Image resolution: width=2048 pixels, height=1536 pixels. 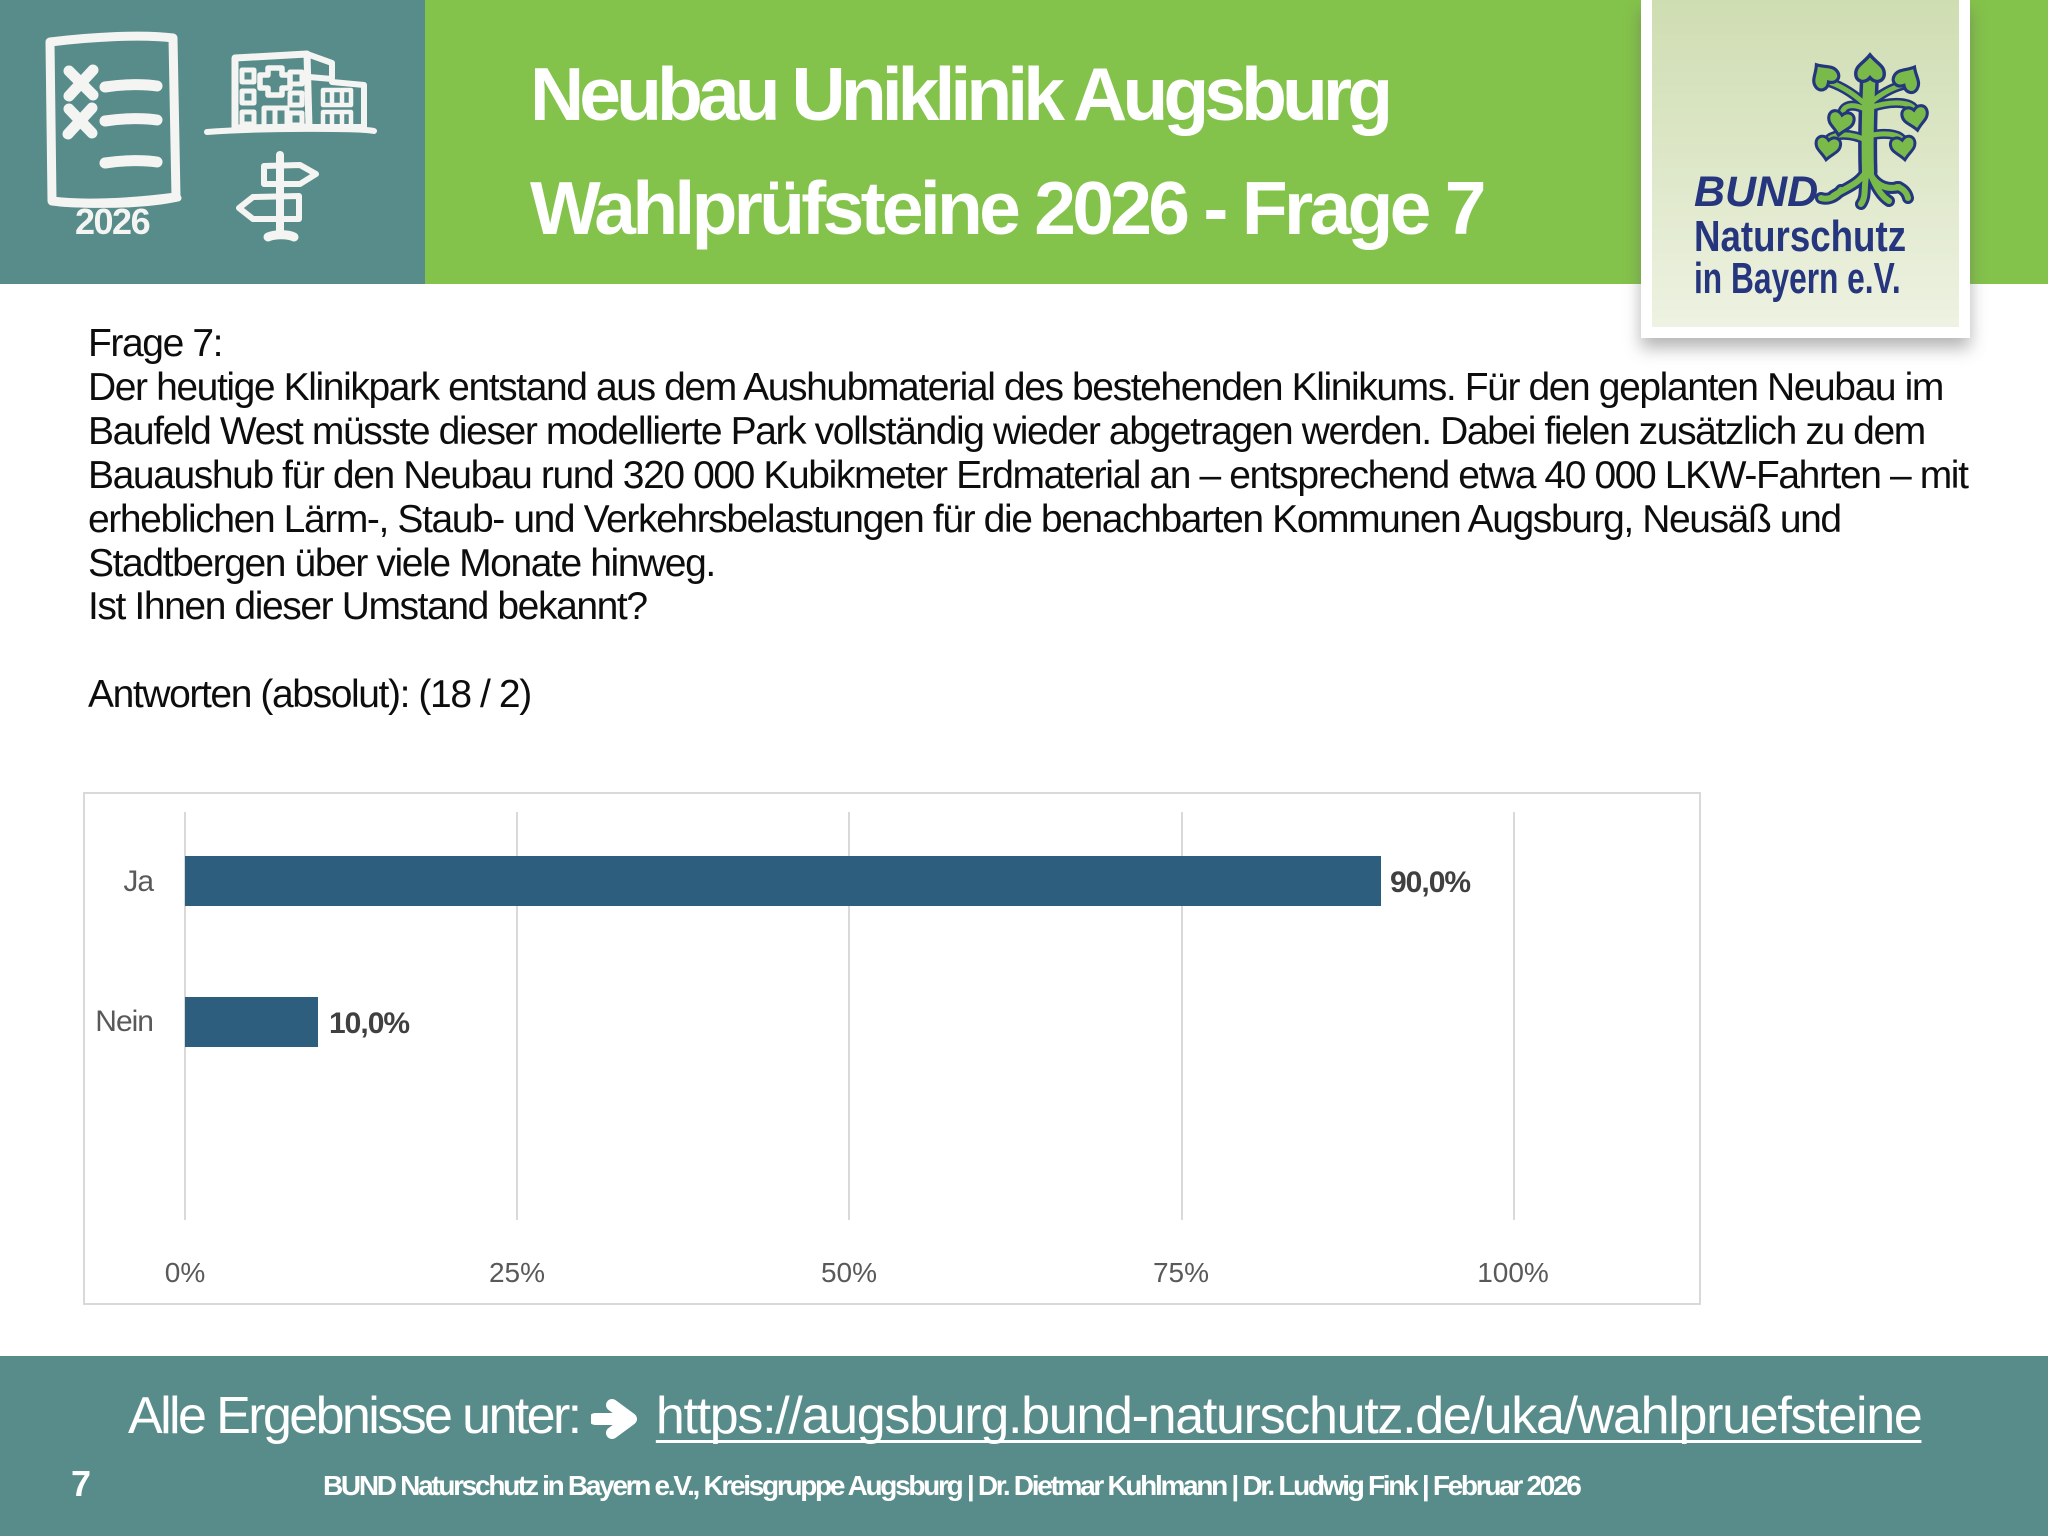 What do you see at coordinates (112, 221) in the screenshot?
I see `svg-text: 2026` at bounding box center [112, 221].